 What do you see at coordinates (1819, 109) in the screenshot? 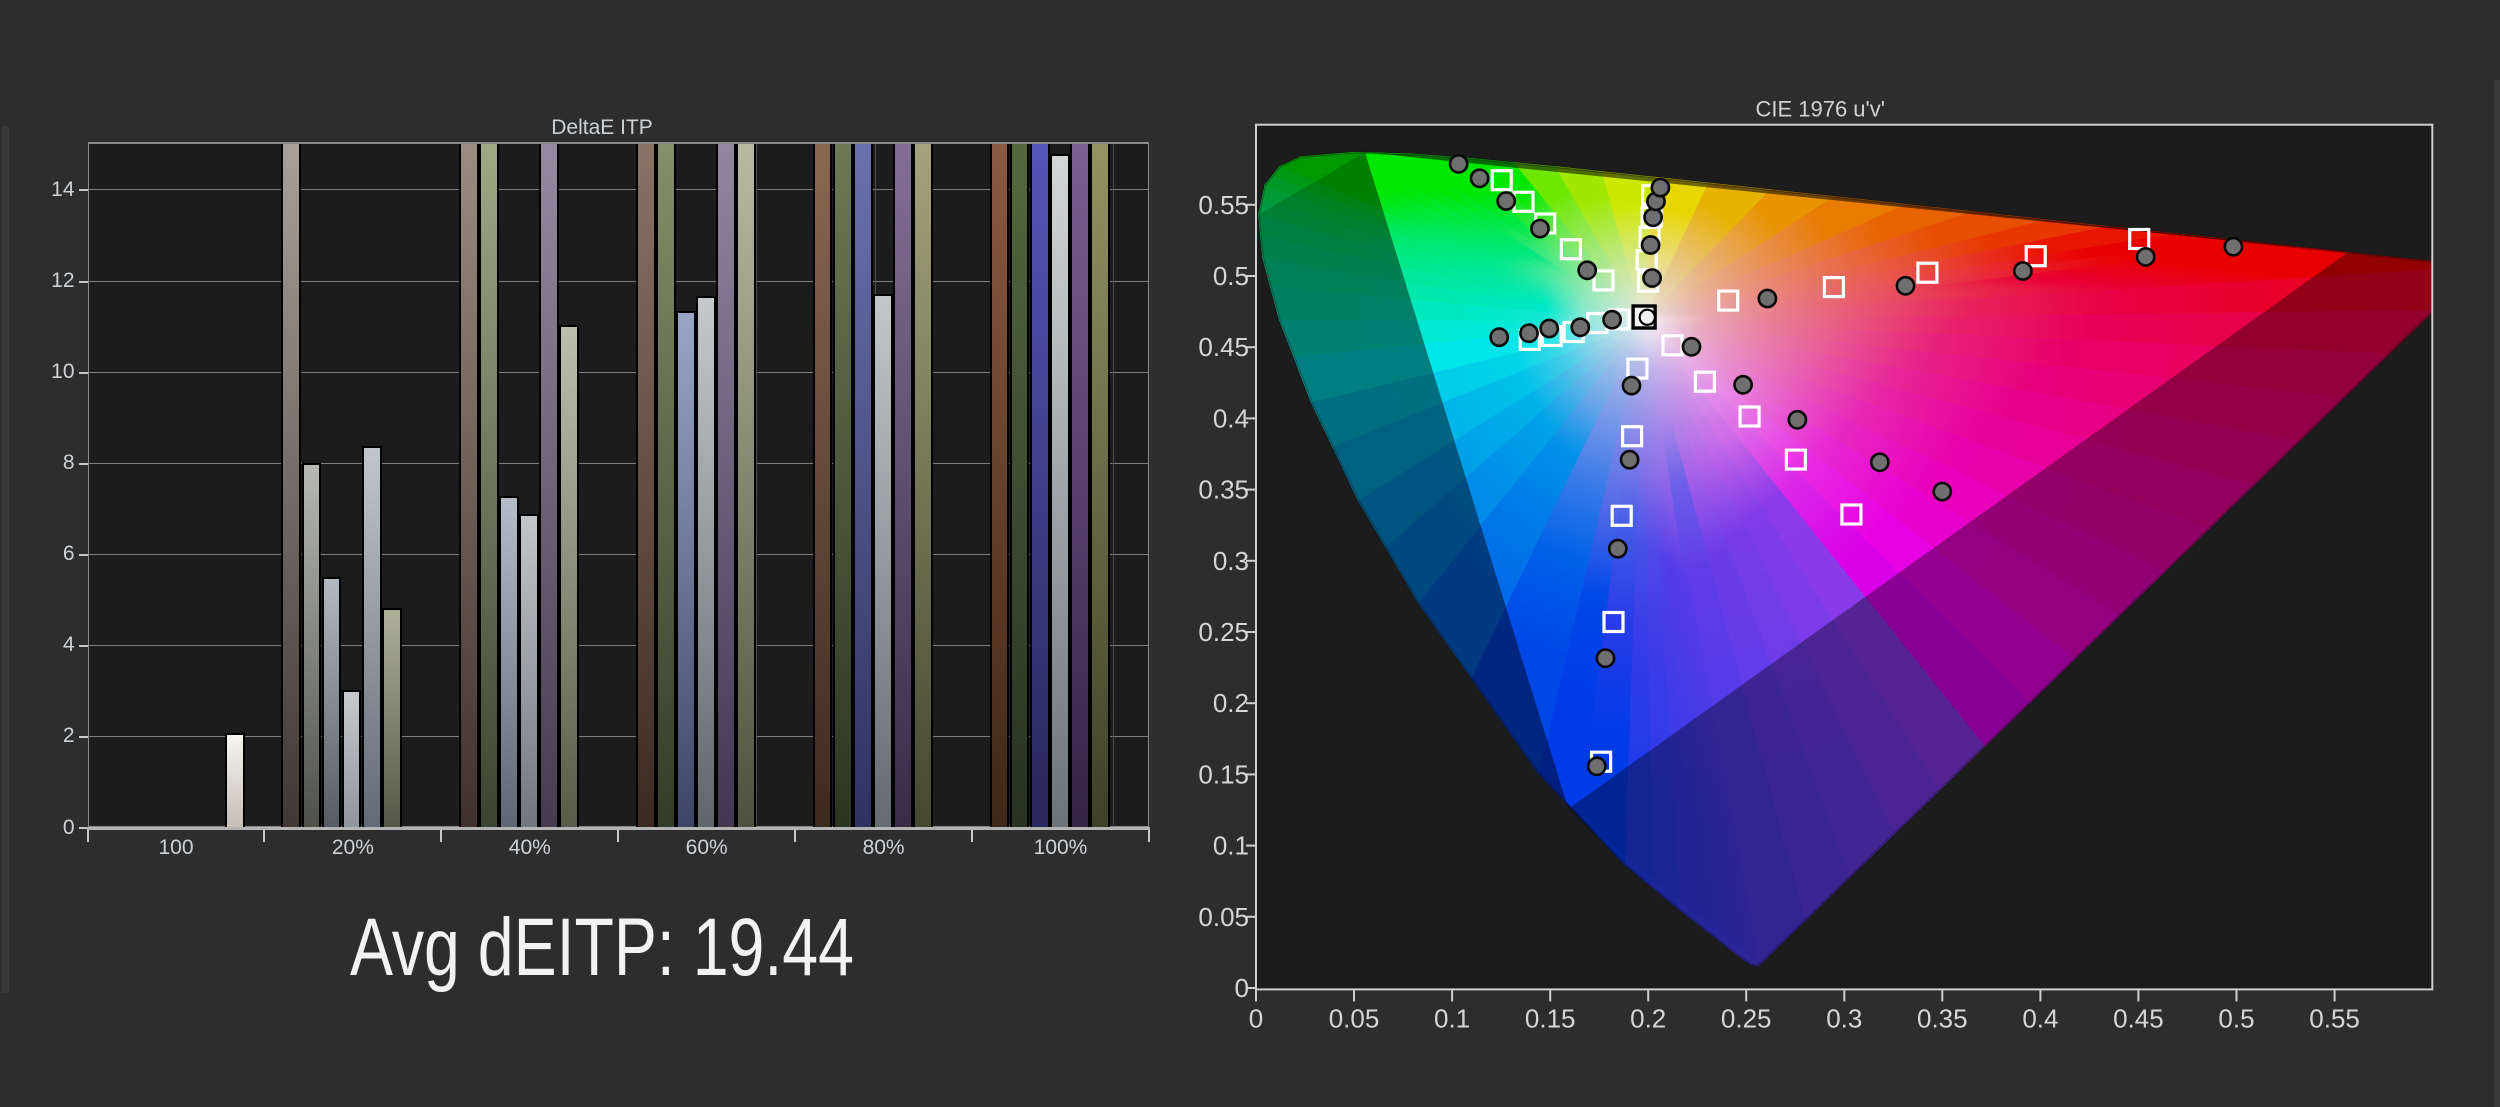
I see `svg-text: CIE 1976 u'v'` at bounding box center [1819, 109].